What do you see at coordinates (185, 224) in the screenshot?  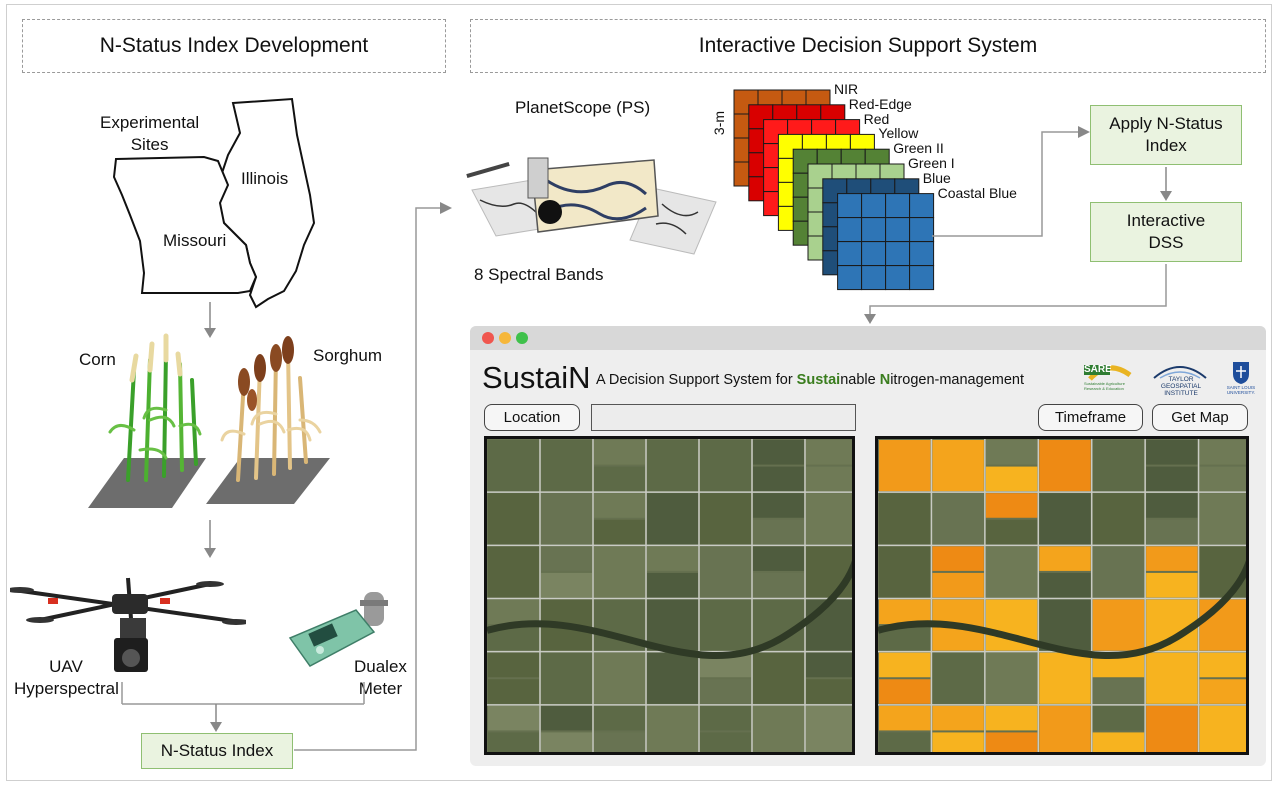 I see `missouri-outline` at bounding box center [185, 224].